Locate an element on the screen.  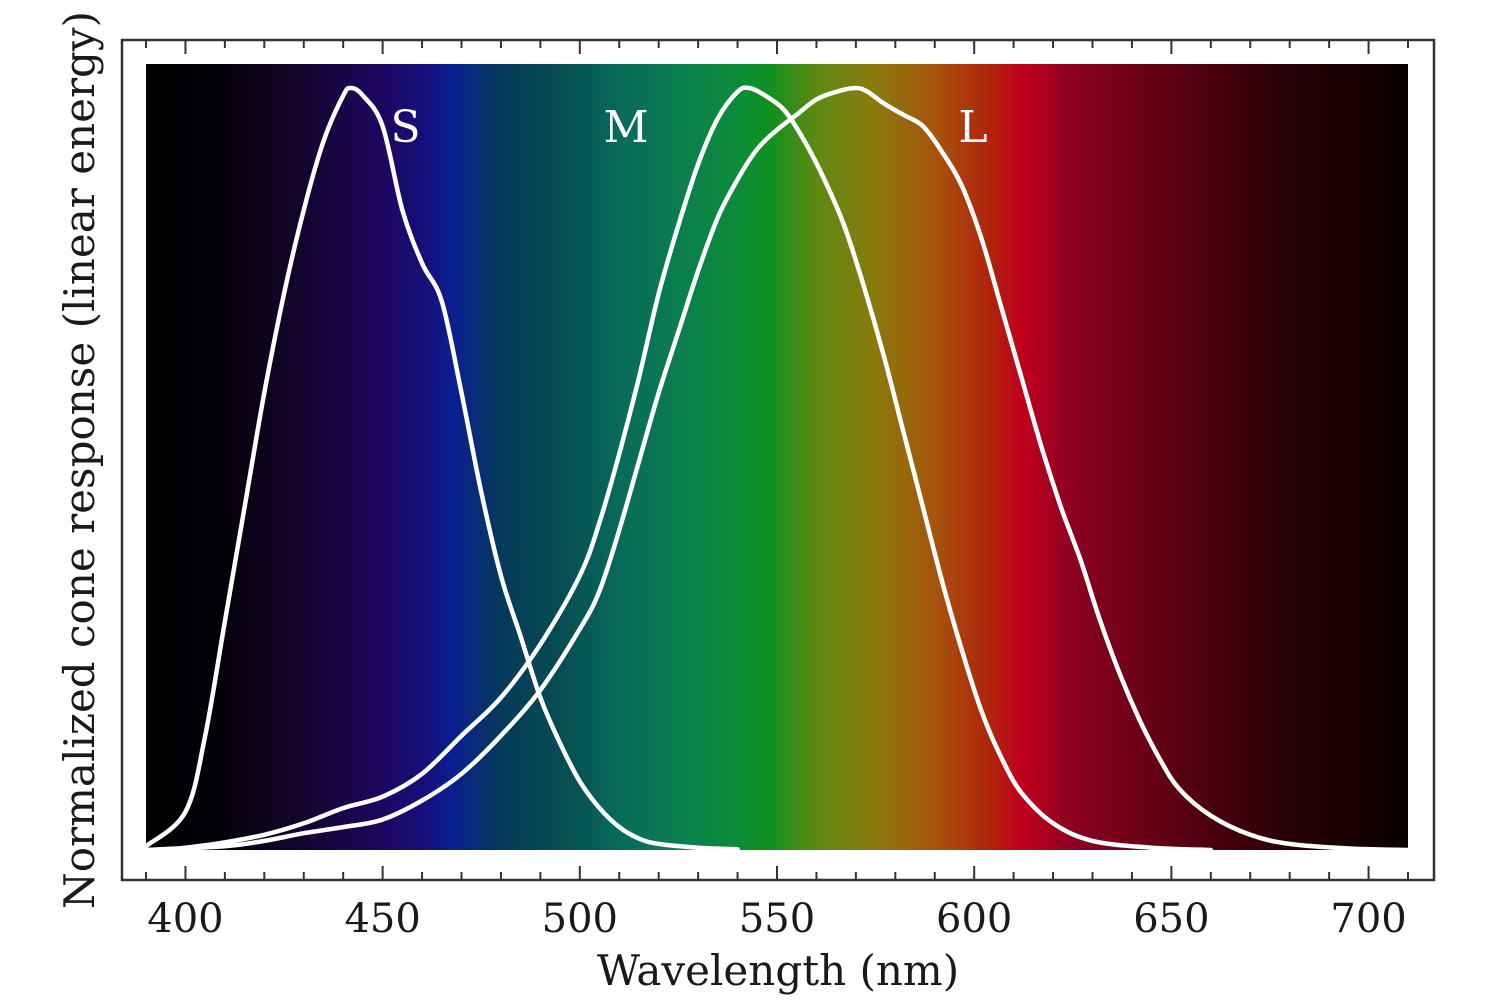
x-tick-labels: 400 450 500 550 600 650 700 is located at coordinates (776, 919).